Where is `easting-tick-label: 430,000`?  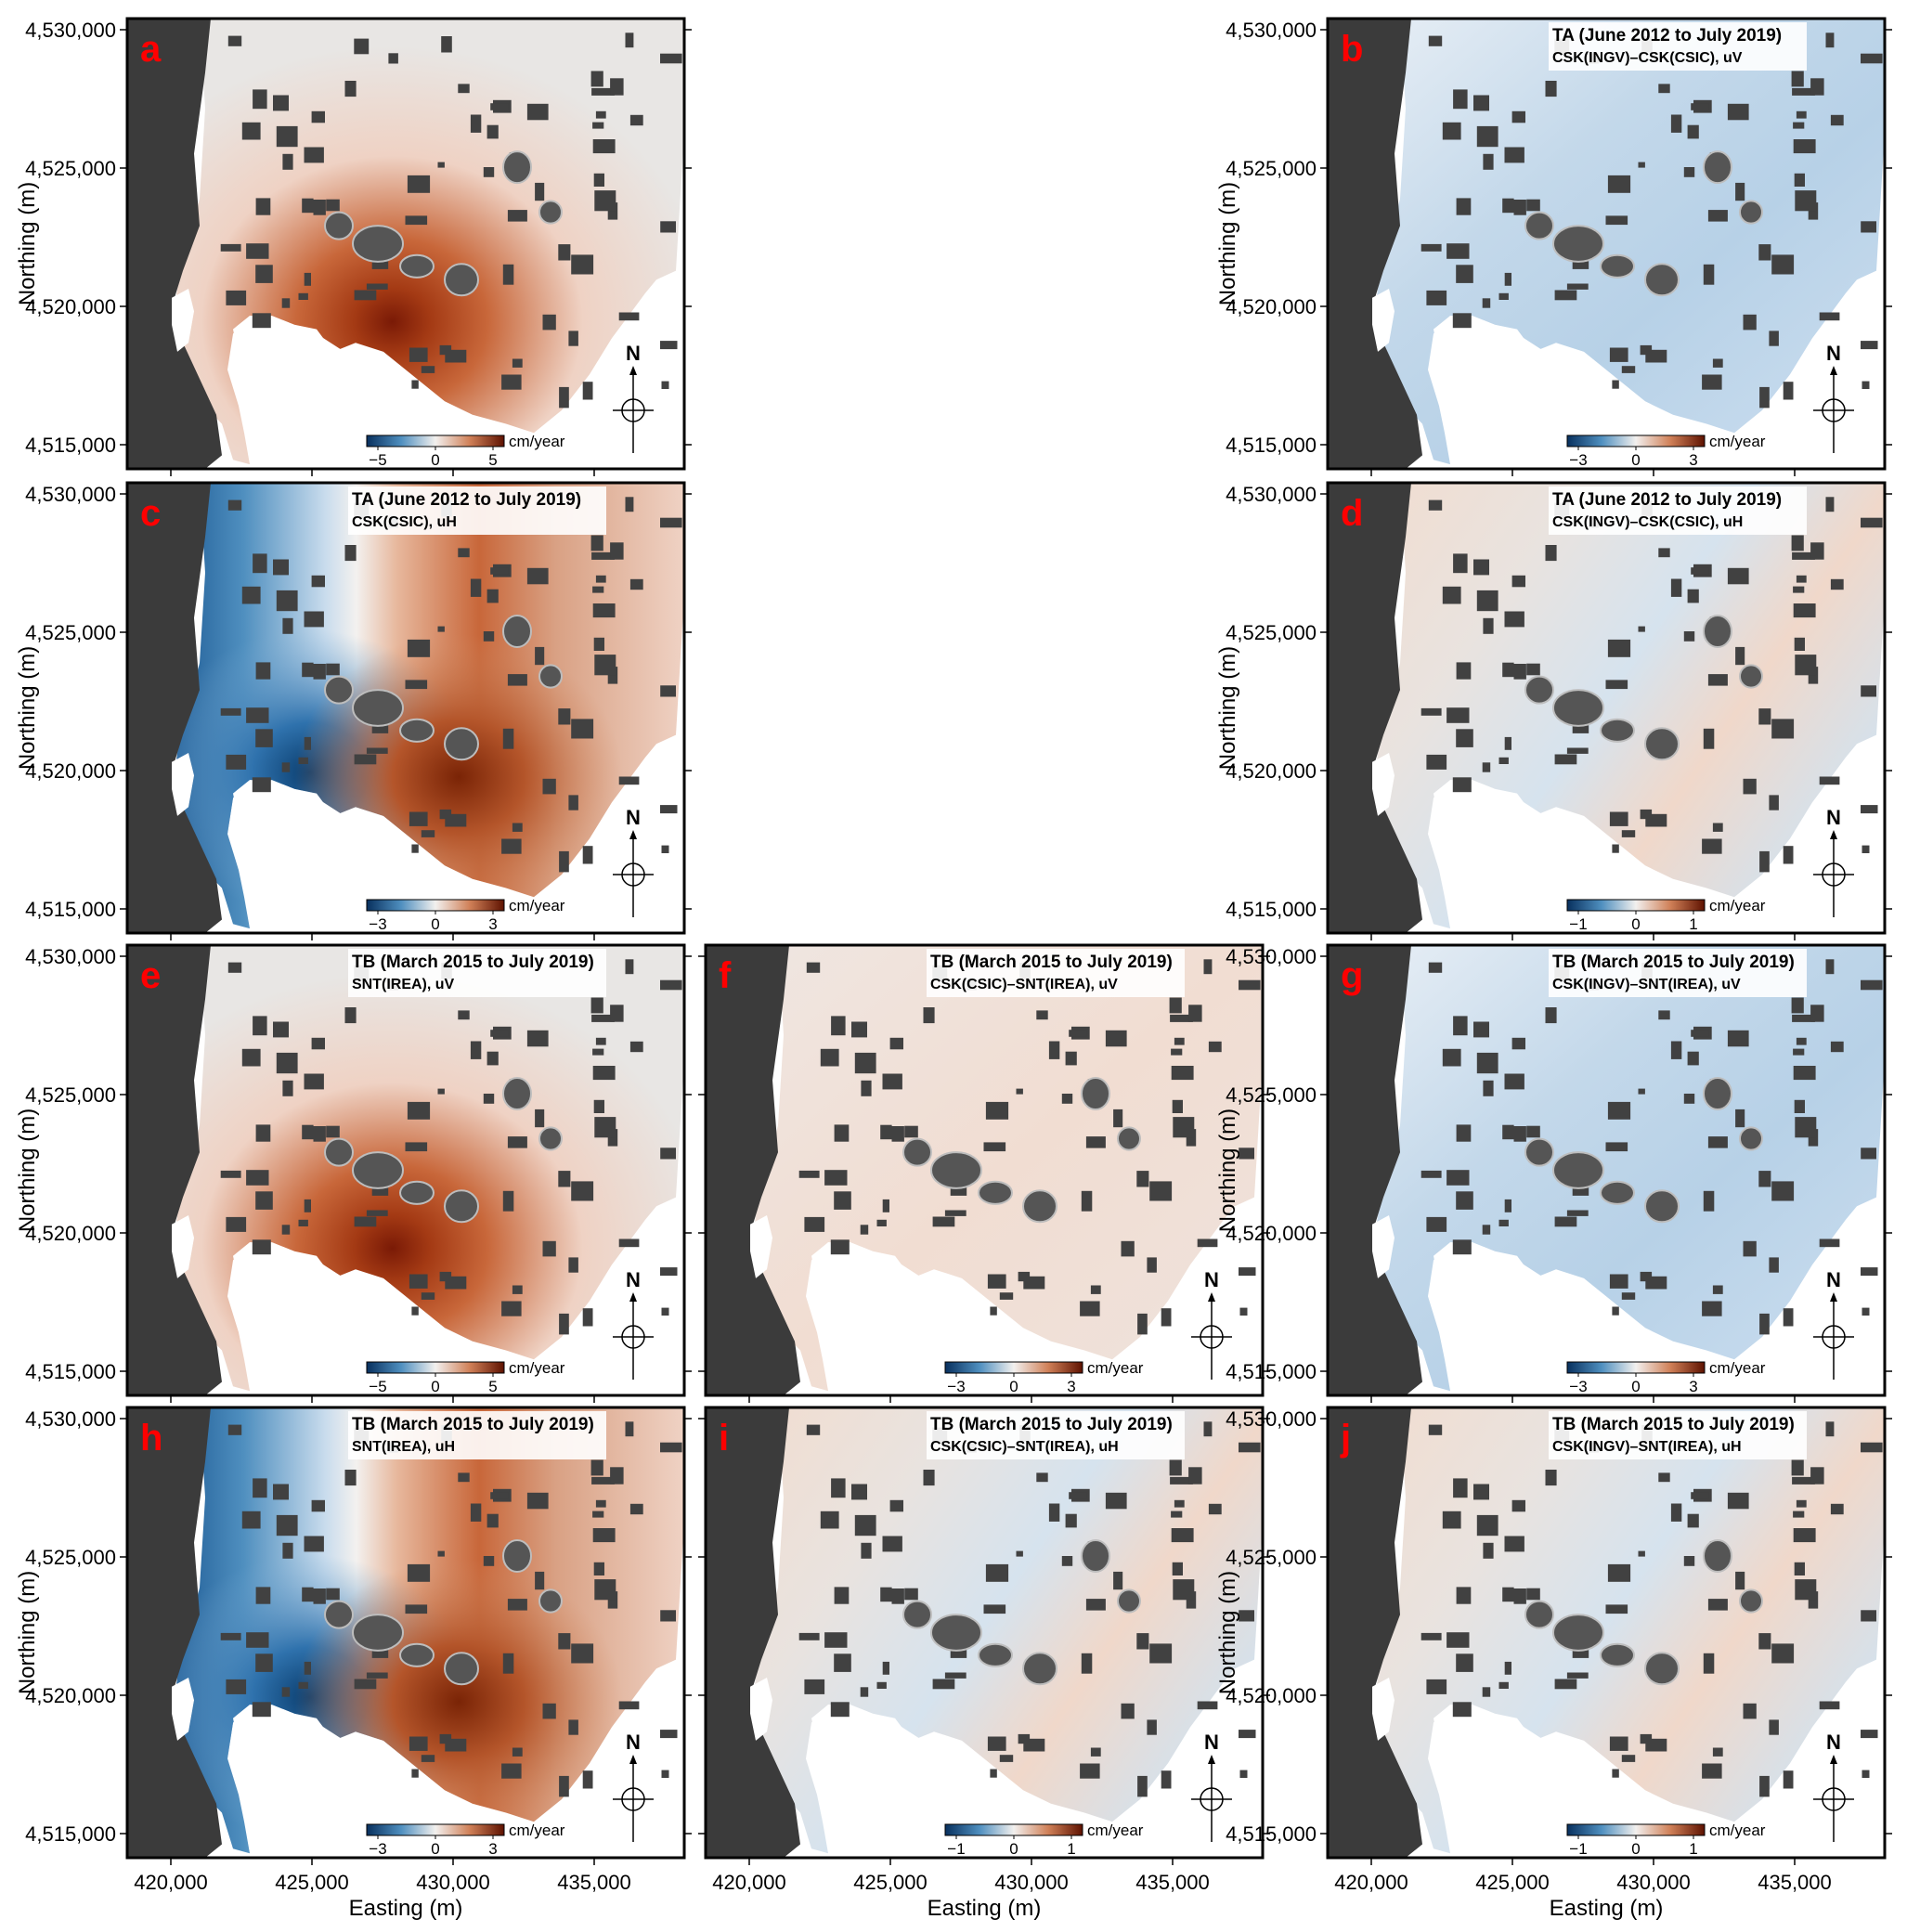 easting-tick-label: 430,000 is located at coordinates (1654, 1882).